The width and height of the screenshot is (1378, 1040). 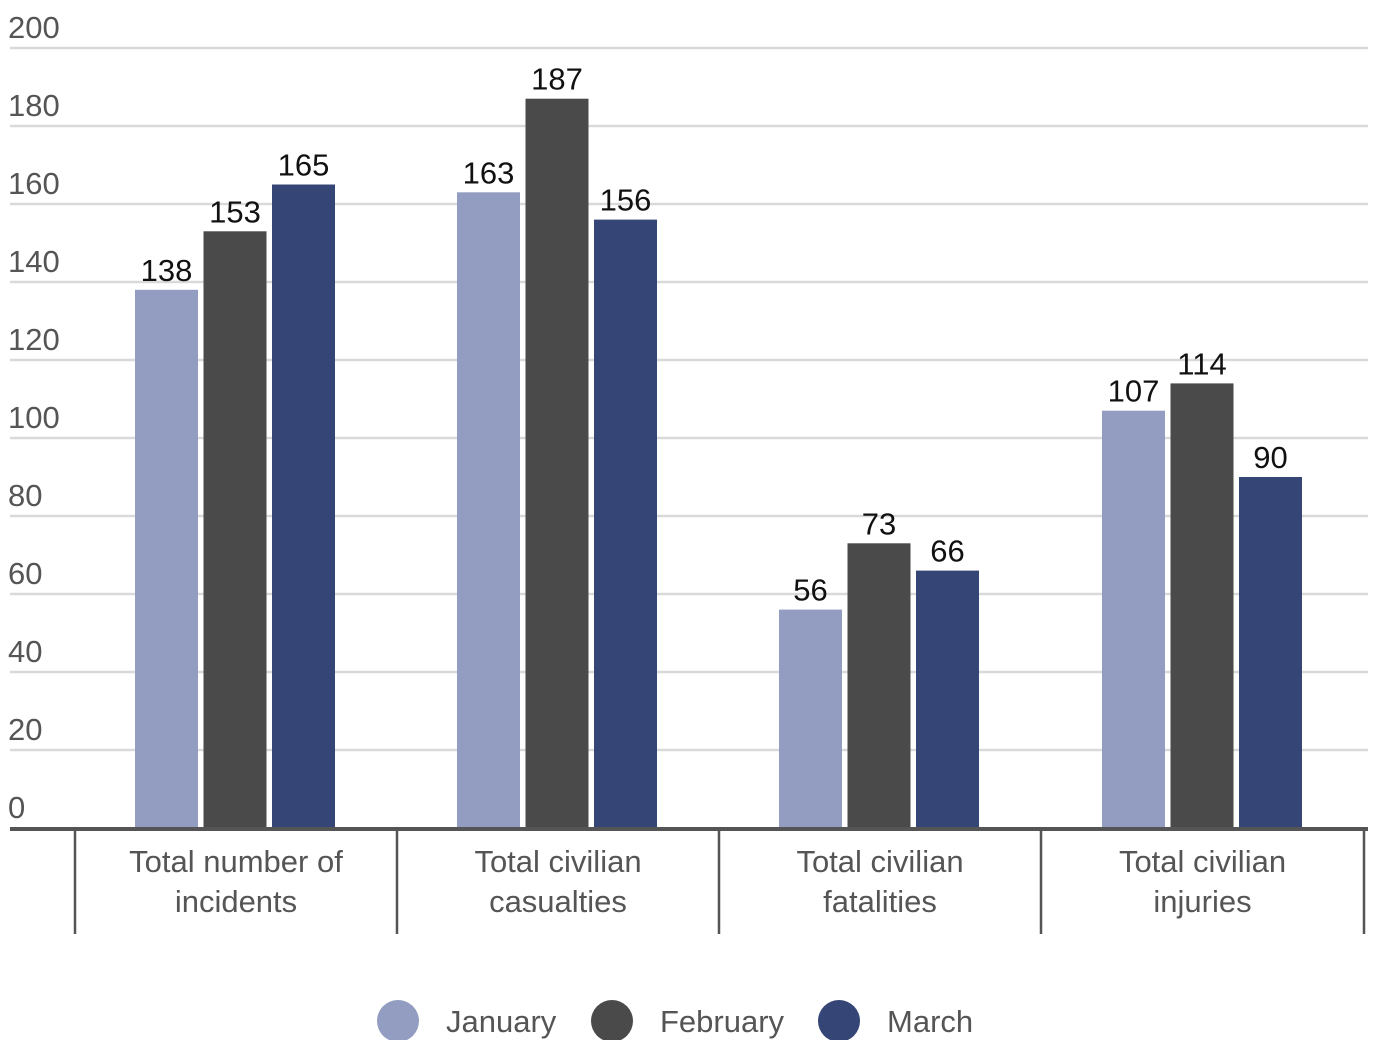 What do you see at coordinates (879, 881) in the screenshot?
I see `category-label: Total civilian fatalities` at bounding box center [879, 881].